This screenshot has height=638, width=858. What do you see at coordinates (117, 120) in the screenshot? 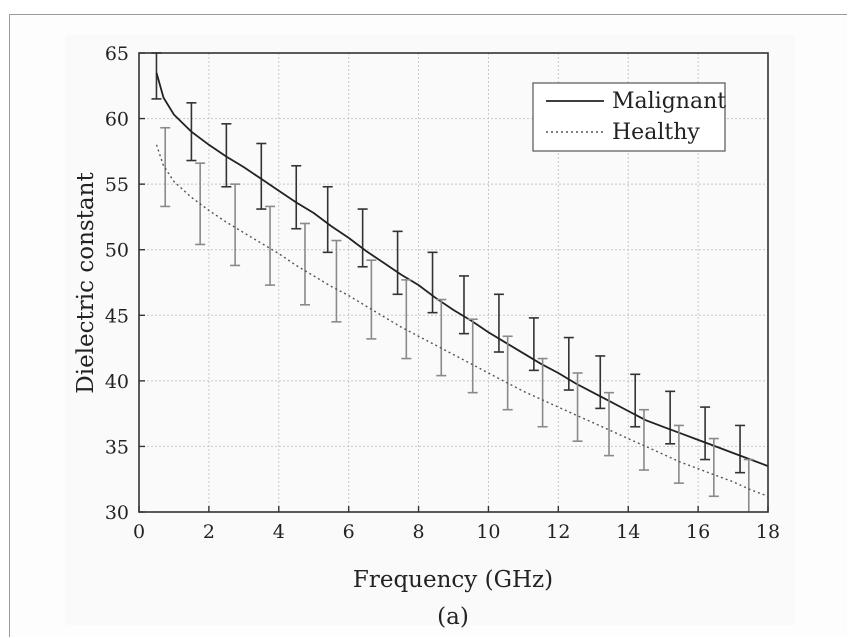
I see `y-tick-label: 60` at bounding box center [117, 120].